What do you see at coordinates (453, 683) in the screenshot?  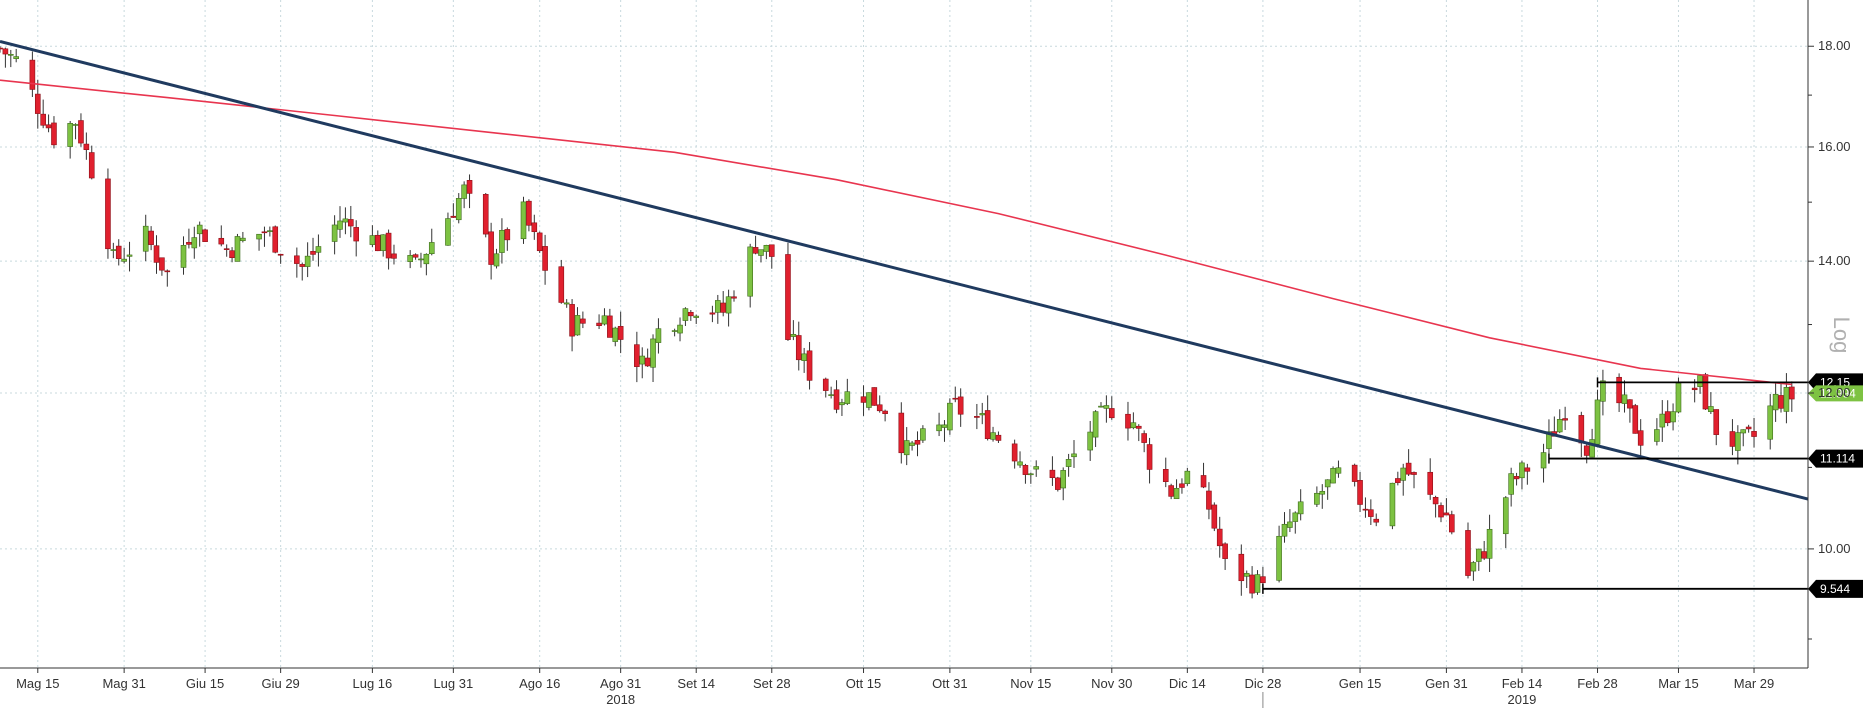 I see `x-tick-label: Lug 31` at bounding box center [453, 683].